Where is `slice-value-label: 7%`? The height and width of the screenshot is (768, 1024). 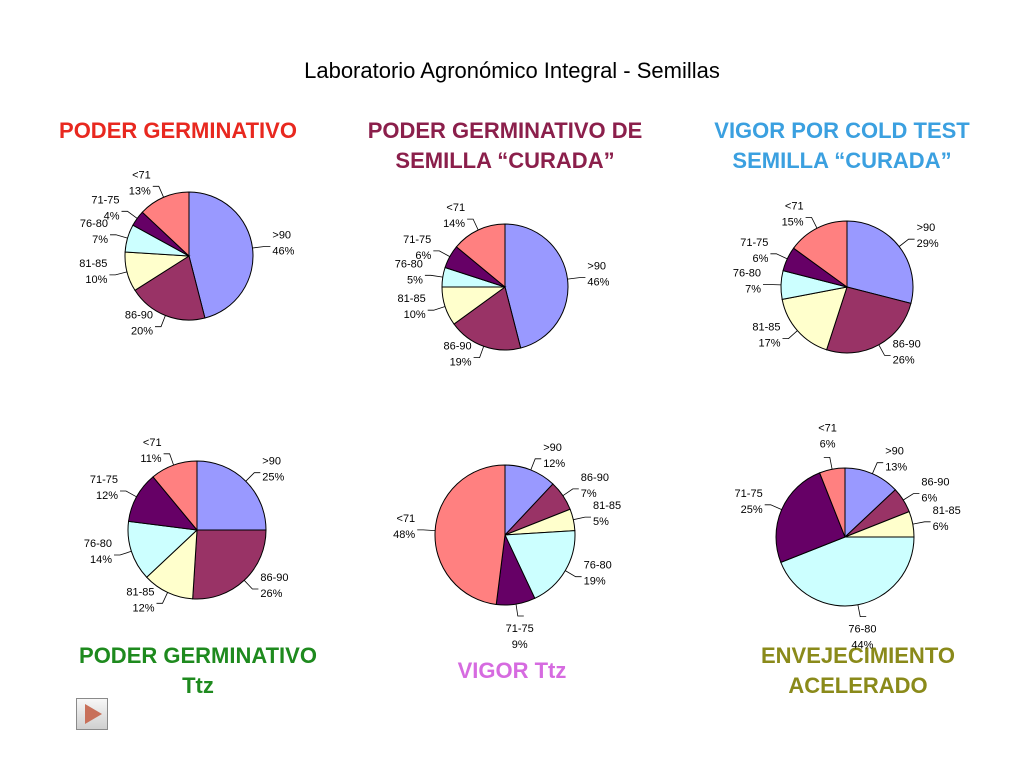 slice-value-label: 7% is located at coordinates (753, 290).